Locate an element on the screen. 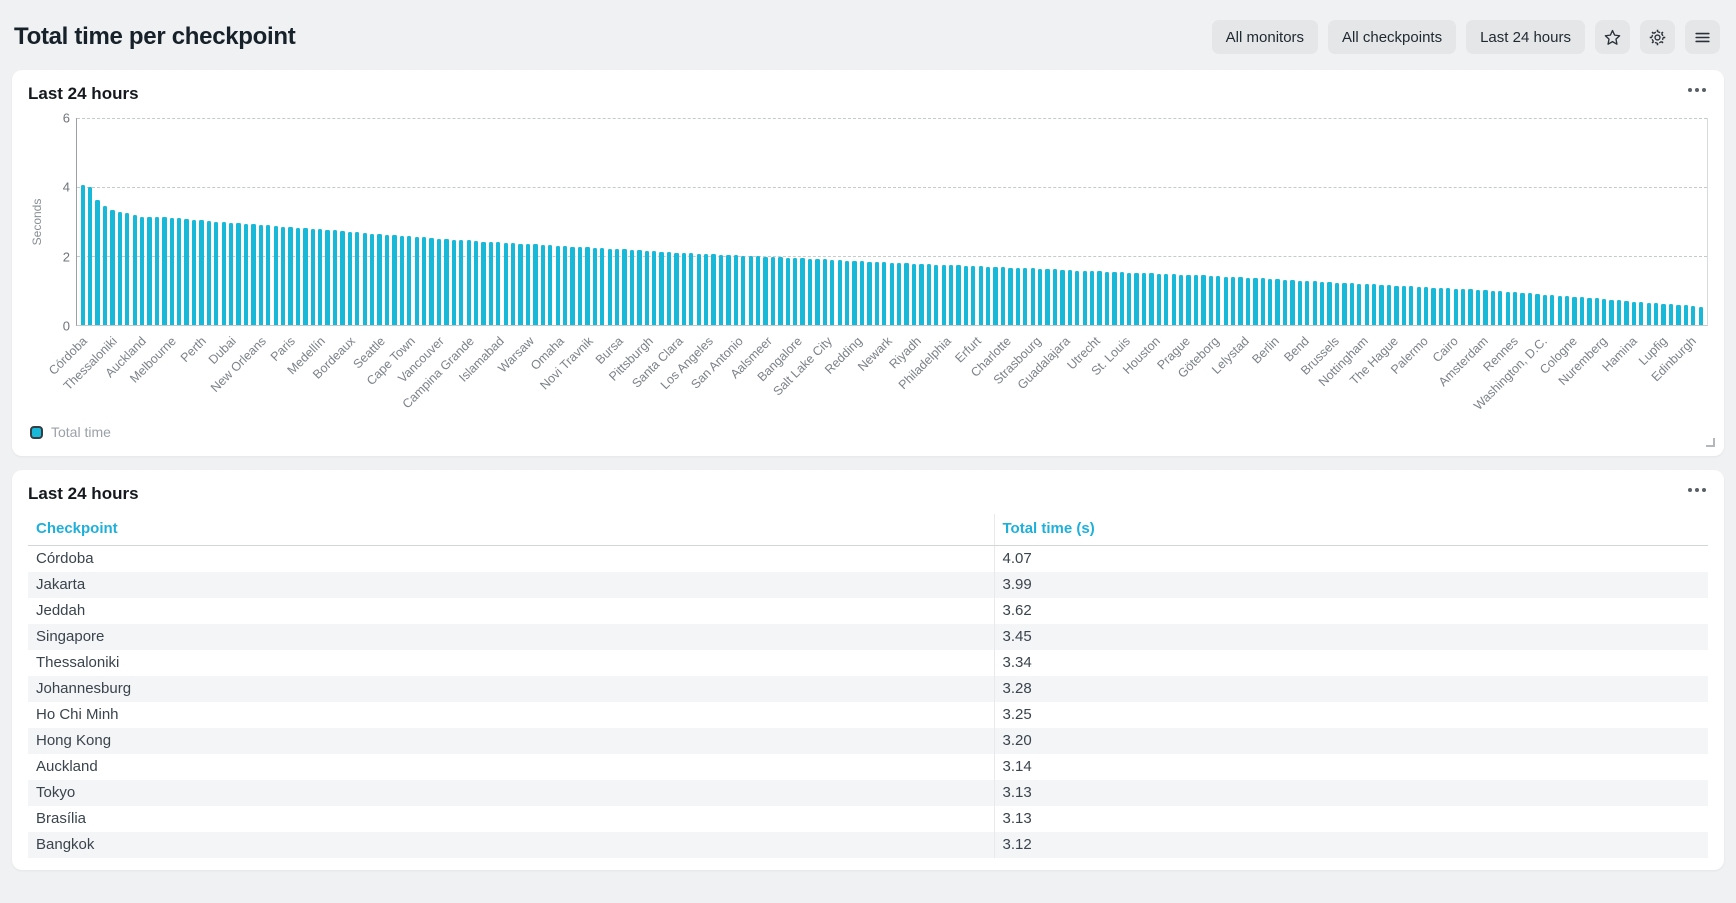 Image resolution: width=1736 pixels, height=903 pixels. main-menu-button is located at coordinates (1702, 37).